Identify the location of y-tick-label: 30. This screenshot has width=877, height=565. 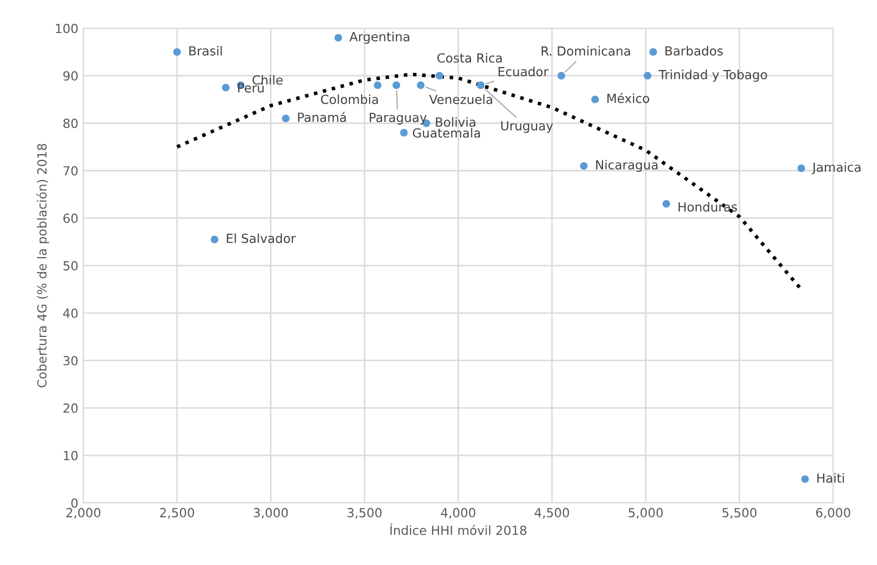
(71, 361).